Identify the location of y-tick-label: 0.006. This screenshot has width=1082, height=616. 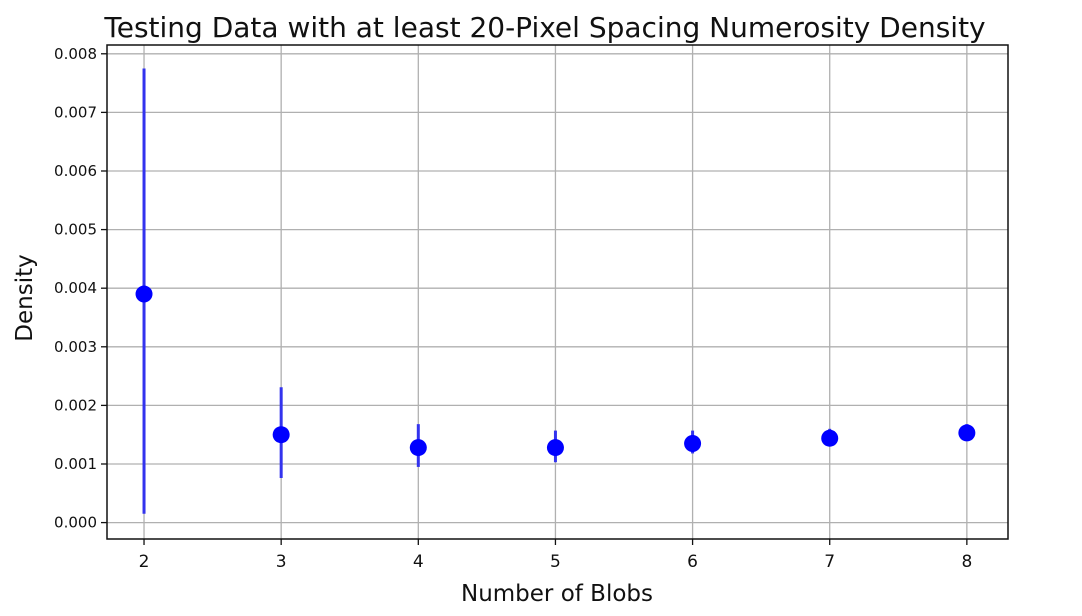
(75, 171).